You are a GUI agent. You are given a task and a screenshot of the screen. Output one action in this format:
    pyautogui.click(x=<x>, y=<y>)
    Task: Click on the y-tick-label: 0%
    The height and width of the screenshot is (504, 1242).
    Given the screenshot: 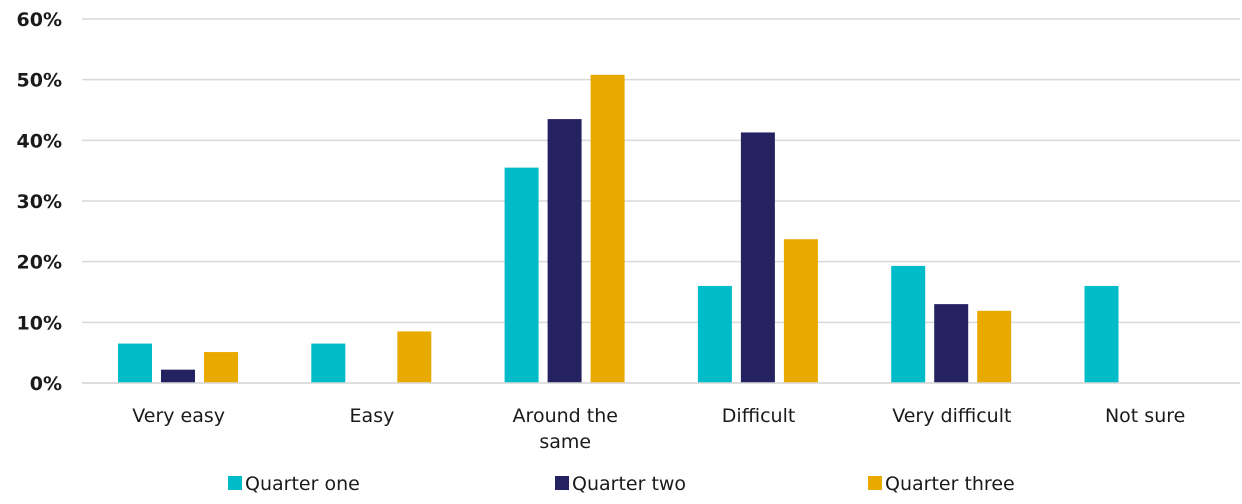 What is the action you would take?
    pyautogui.click(x=46, y=384)
    